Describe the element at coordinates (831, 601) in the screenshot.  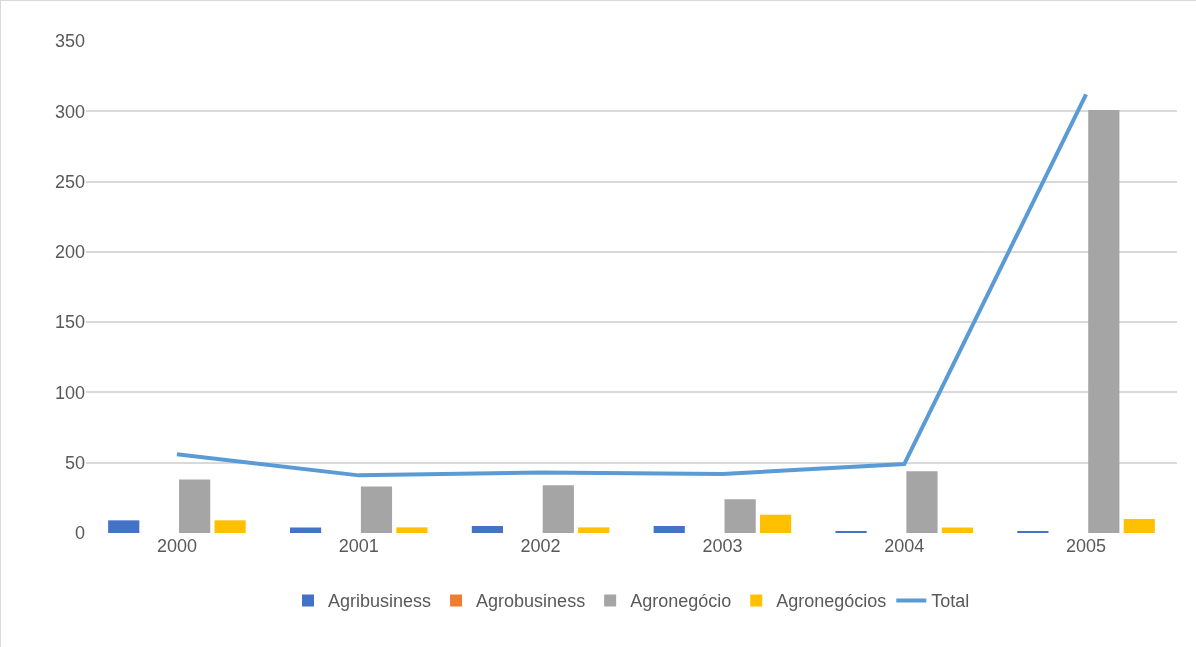
I see `legend-label: Agronegócios` at that location.